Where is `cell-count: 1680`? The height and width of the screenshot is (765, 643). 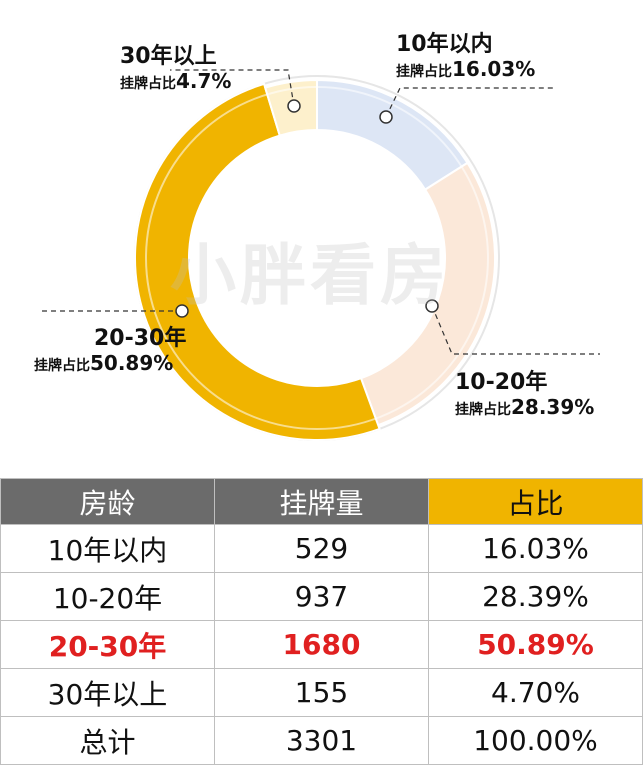 cell-count: 1680 is located at coordinates (321, 644).